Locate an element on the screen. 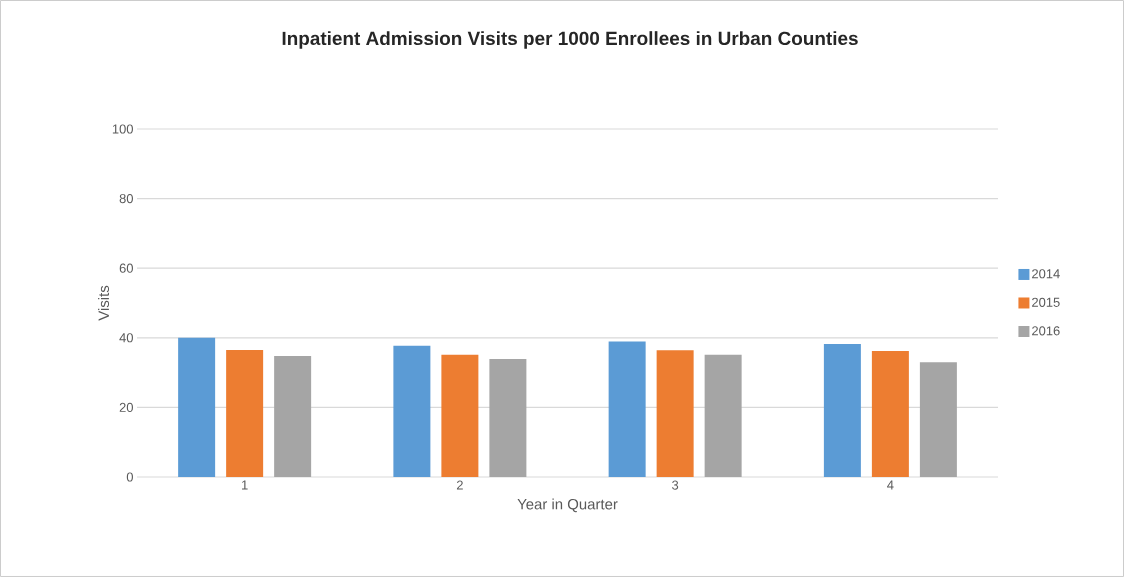 Image resolution: width=1124 pixels, height=577 pixels. chart-title: Inpatient Admission Visits per 1000 Enrollees in Urban Counties is located at coordinates (570, 40).